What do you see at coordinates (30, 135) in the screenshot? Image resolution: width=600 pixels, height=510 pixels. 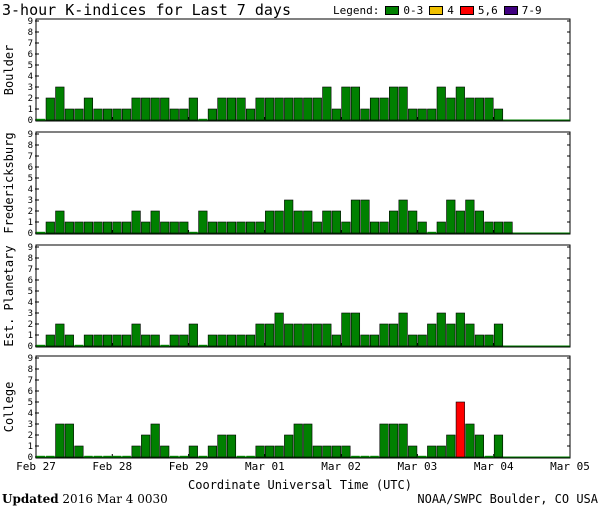 I see `y-tick-label: 9` at bounding box center [30, 135].